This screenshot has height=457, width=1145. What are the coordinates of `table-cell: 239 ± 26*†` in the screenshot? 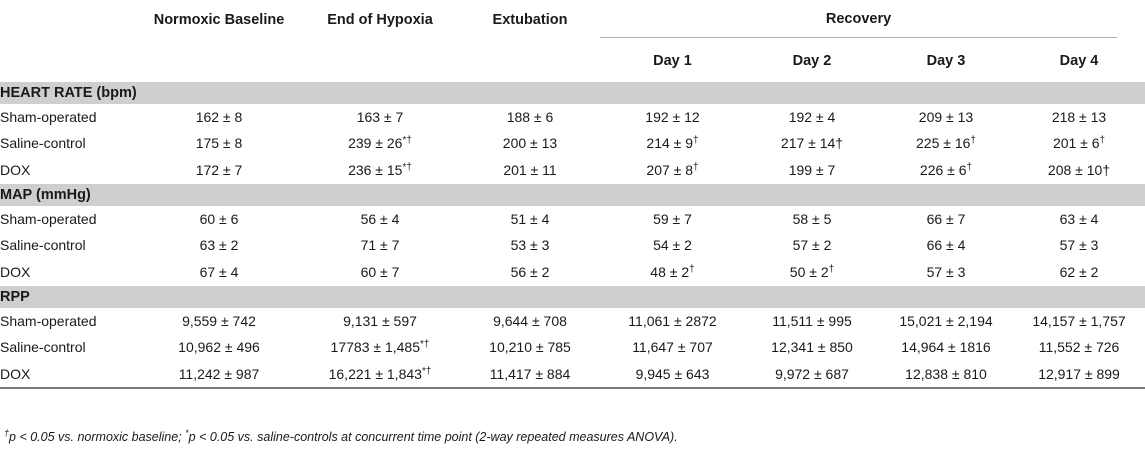 It's located at (380, 143).